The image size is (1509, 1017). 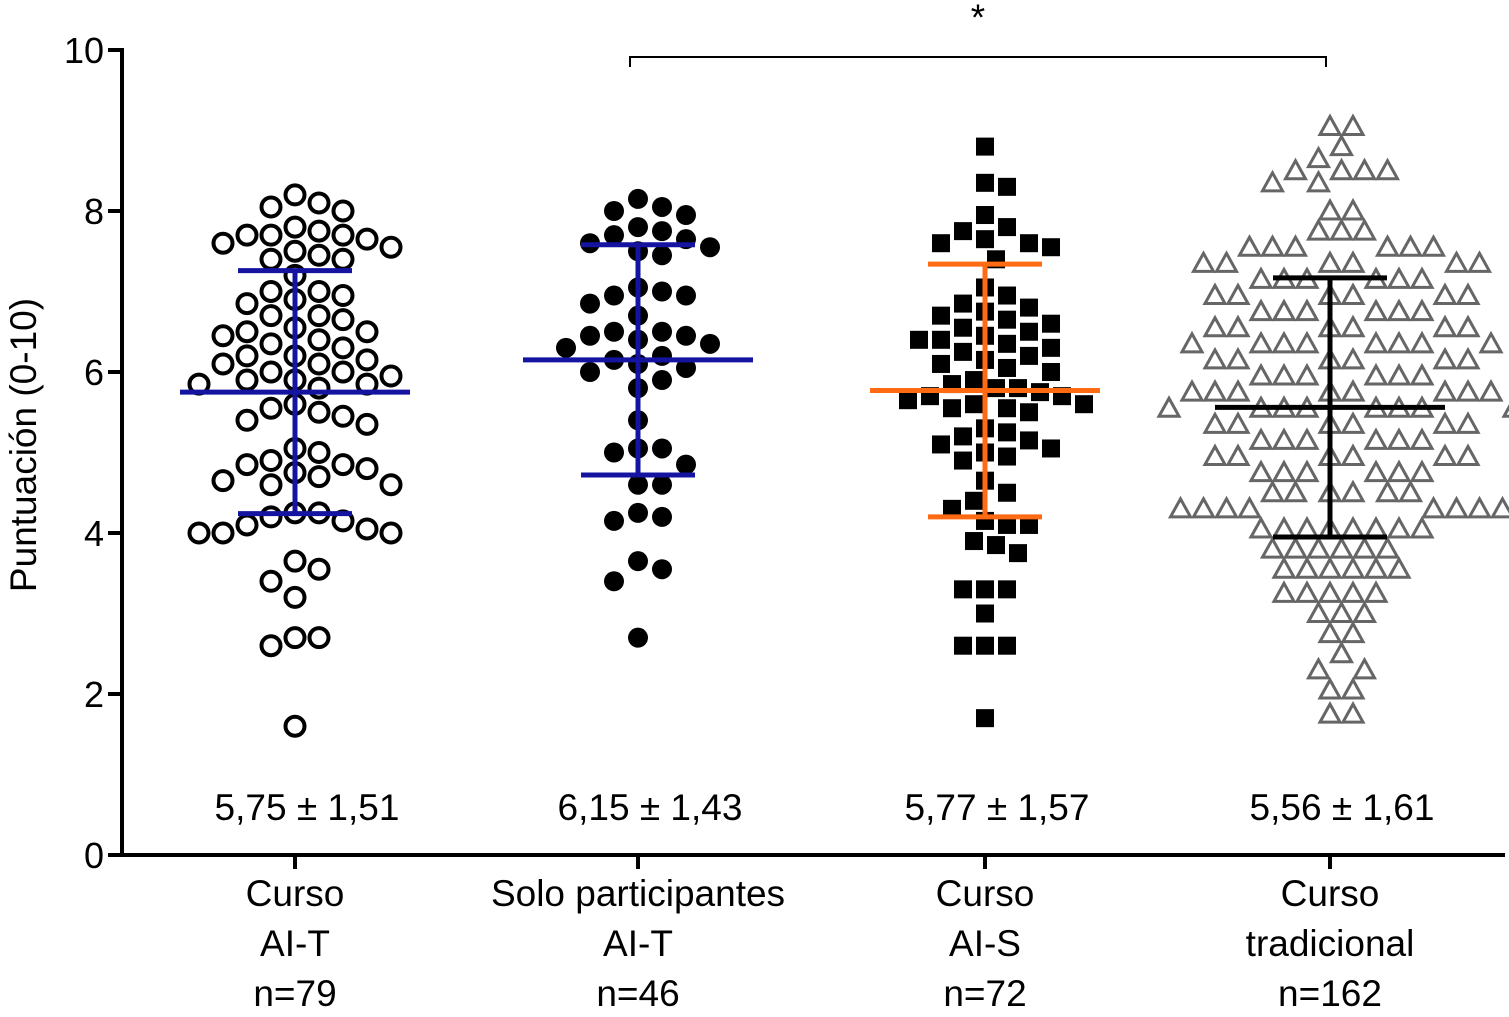 I want to click on y-tick-label: 2, so click(x=94, y=694).